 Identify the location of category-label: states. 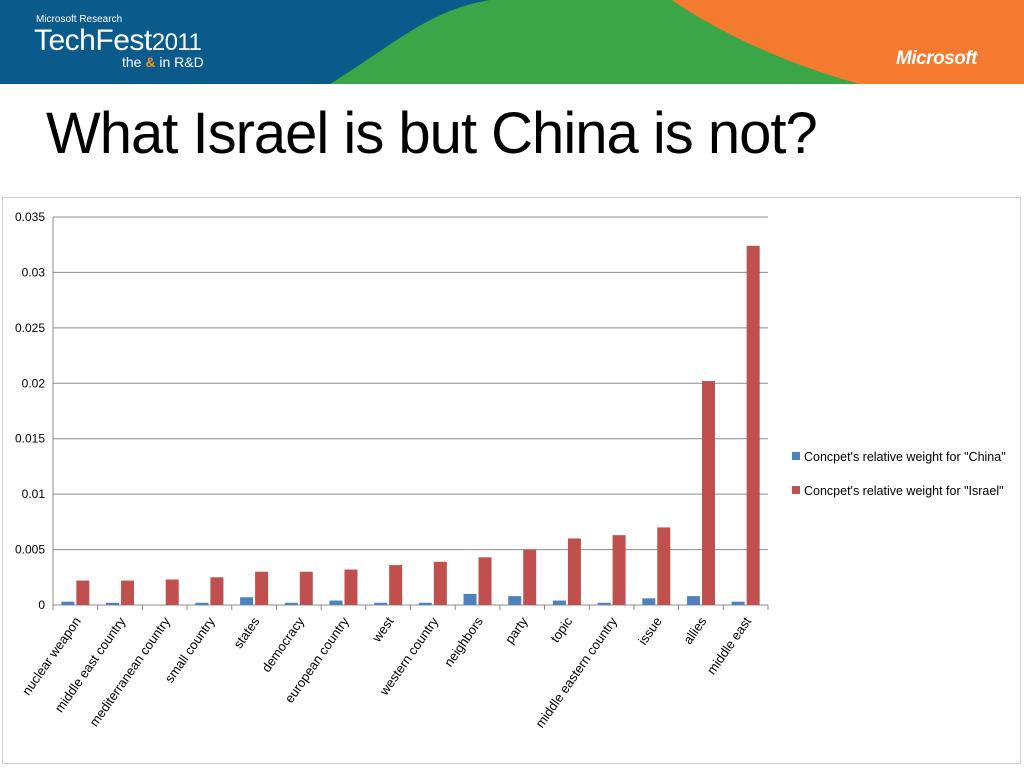
(246, 632).